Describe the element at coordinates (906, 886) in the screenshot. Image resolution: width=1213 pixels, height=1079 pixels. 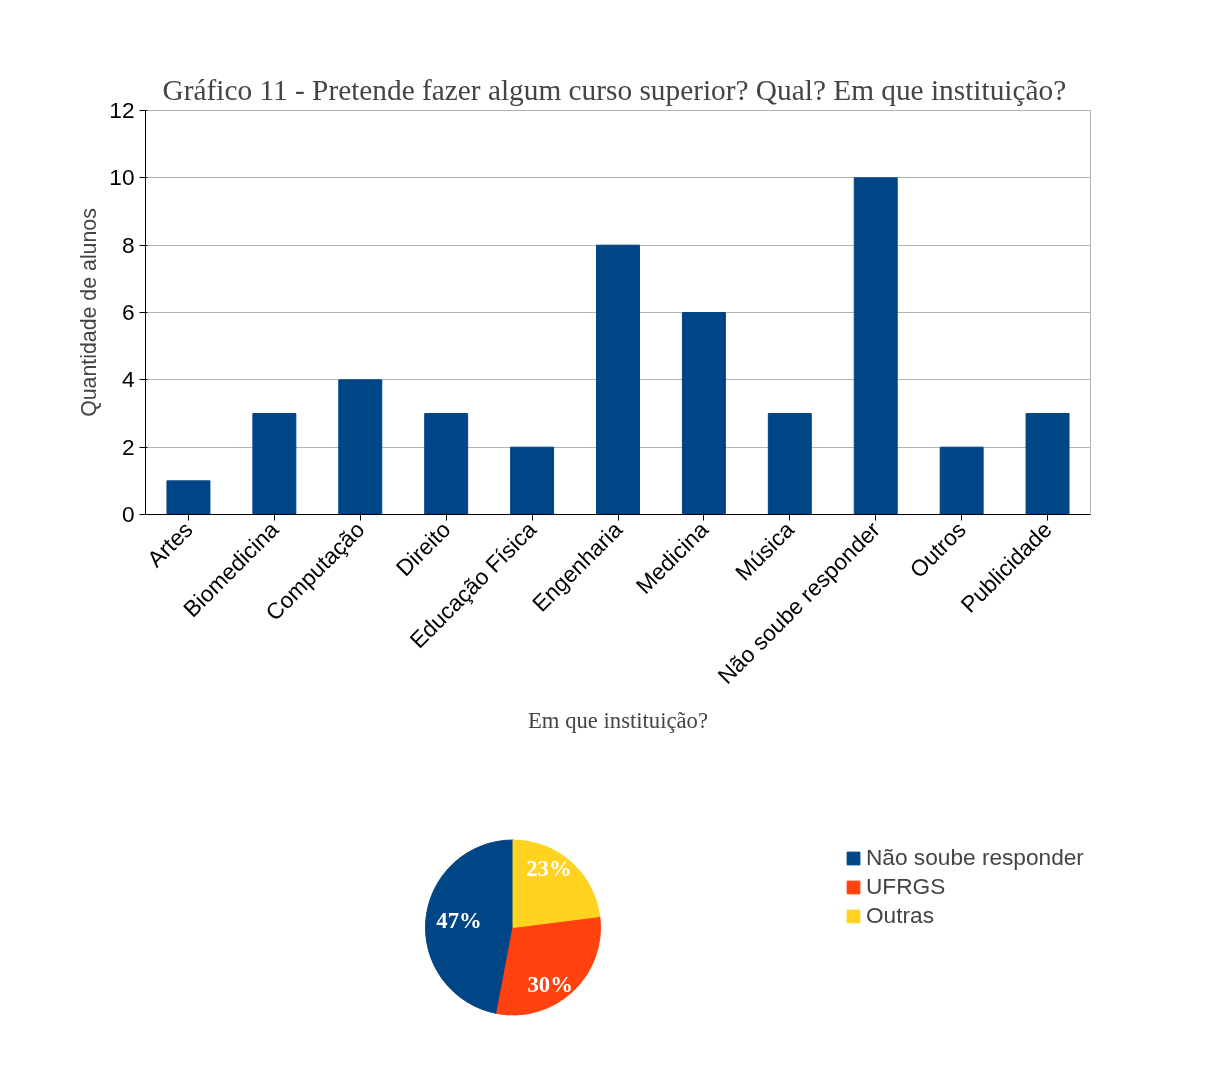
I see `legend-label: UFRGS` at that location.